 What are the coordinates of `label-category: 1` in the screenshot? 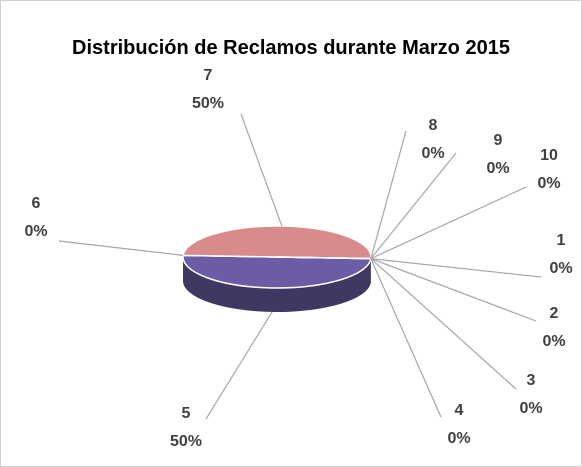 It's located at (561, 240).